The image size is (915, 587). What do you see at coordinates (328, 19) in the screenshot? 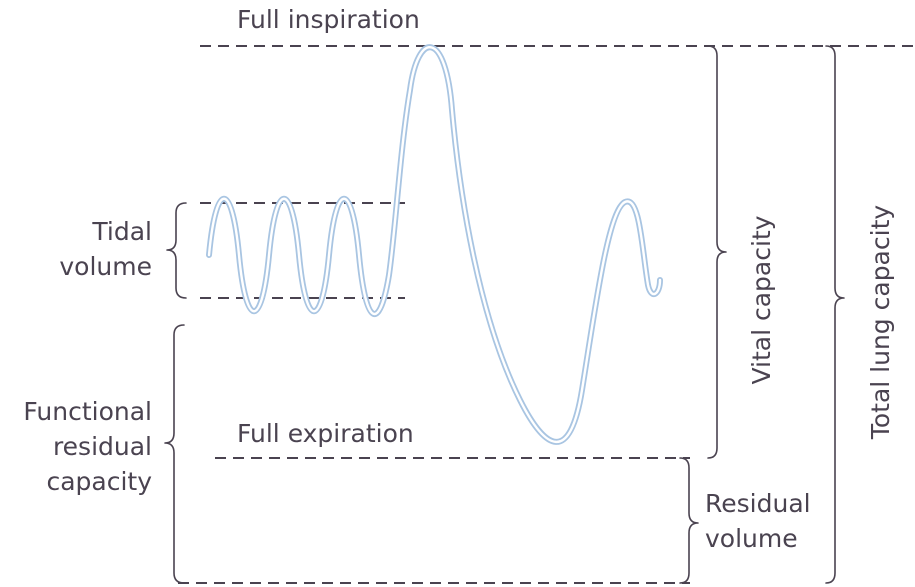
I see `full-inspiration-label: Full inspiration` at bounding box center [328, 19].